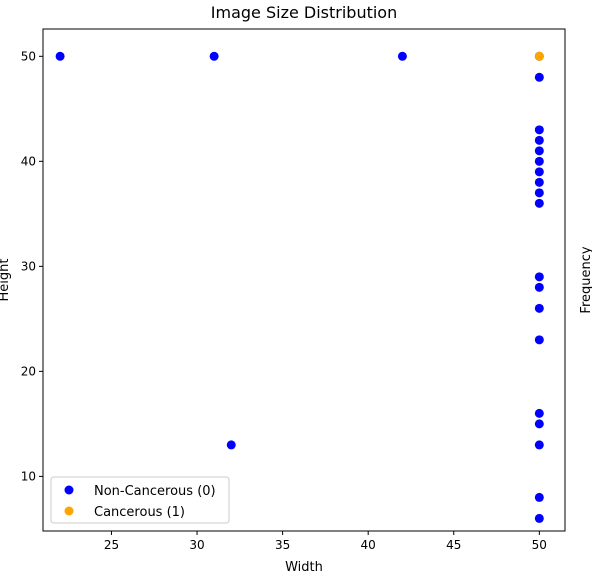 The image size is (592, 579). I want to click on secondary-y-axis-label: Frequency, so click(585, 279).